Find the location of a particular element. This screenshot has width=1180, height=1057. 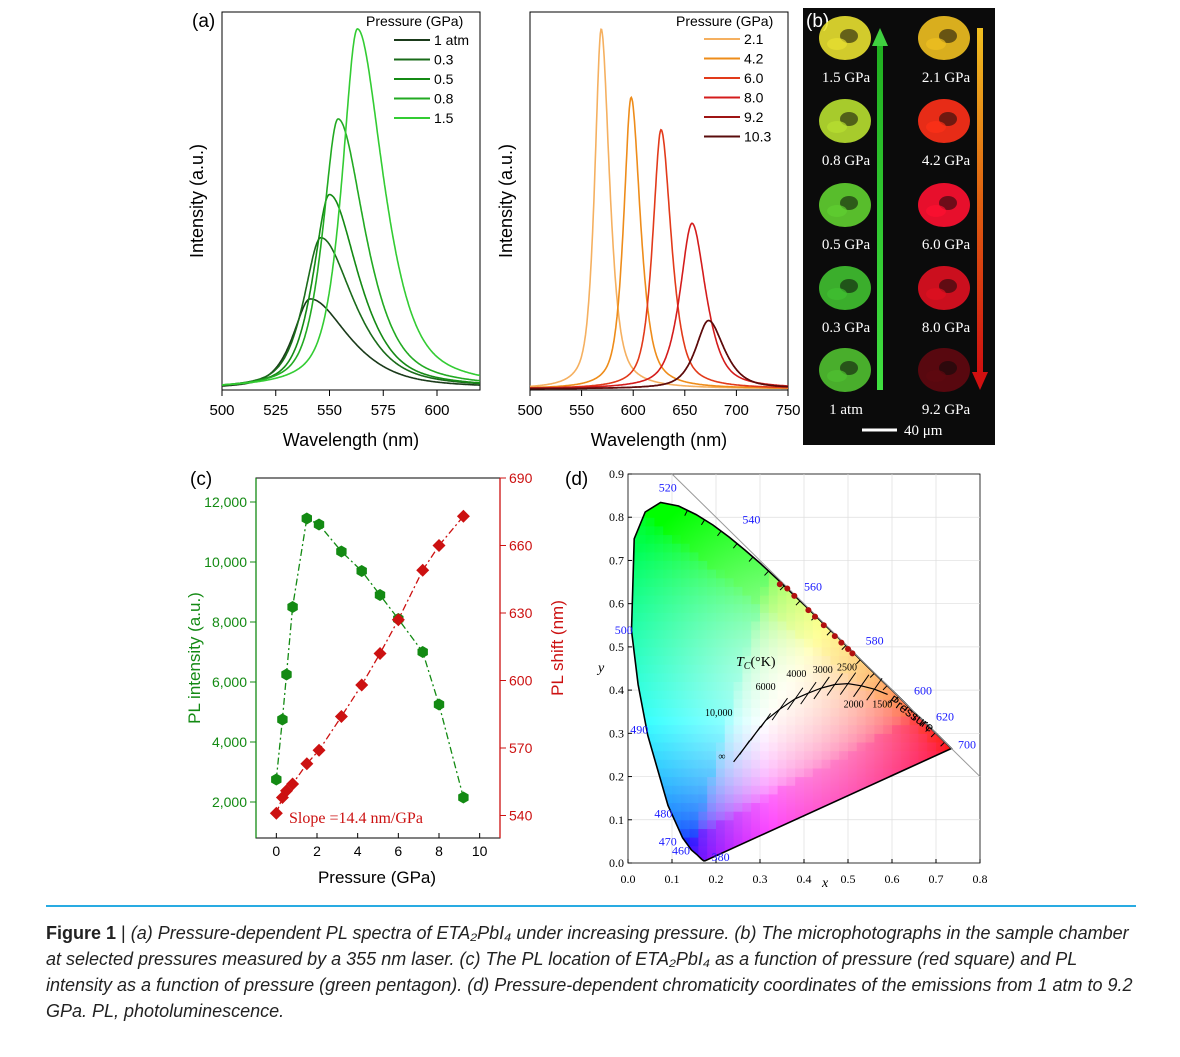

panel-d-ylabel: y is located at coordinates (600, 668).